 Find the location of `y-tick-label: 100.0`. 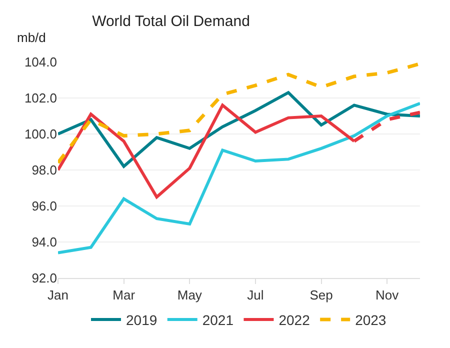

y-tick-label: 100.0 is located at coordinates (40, 134).